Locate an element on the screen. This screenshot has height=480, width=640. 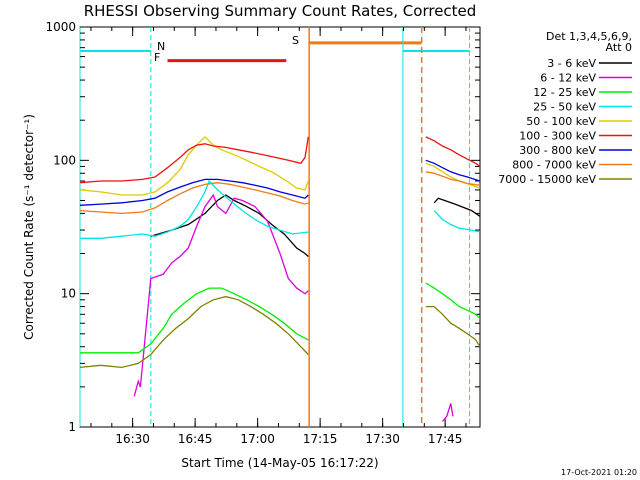
x-axis-label: Start Time (14-May-05 16:17:22) is located at coordinates (279, 463).